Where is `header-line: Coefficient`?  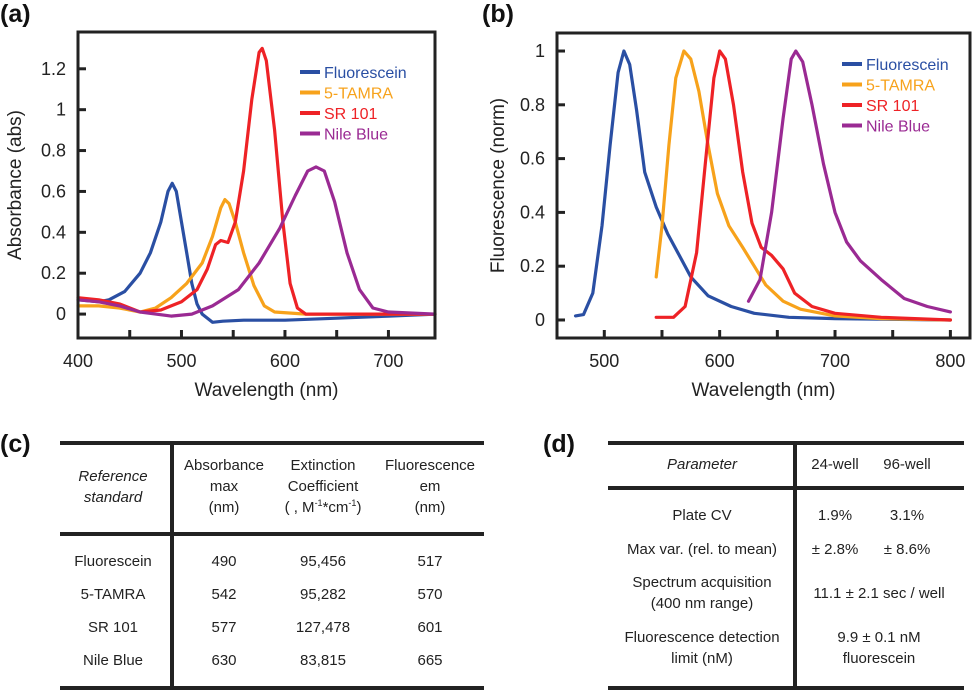 header-line: Coefficient is located at coordinates (323, 486).